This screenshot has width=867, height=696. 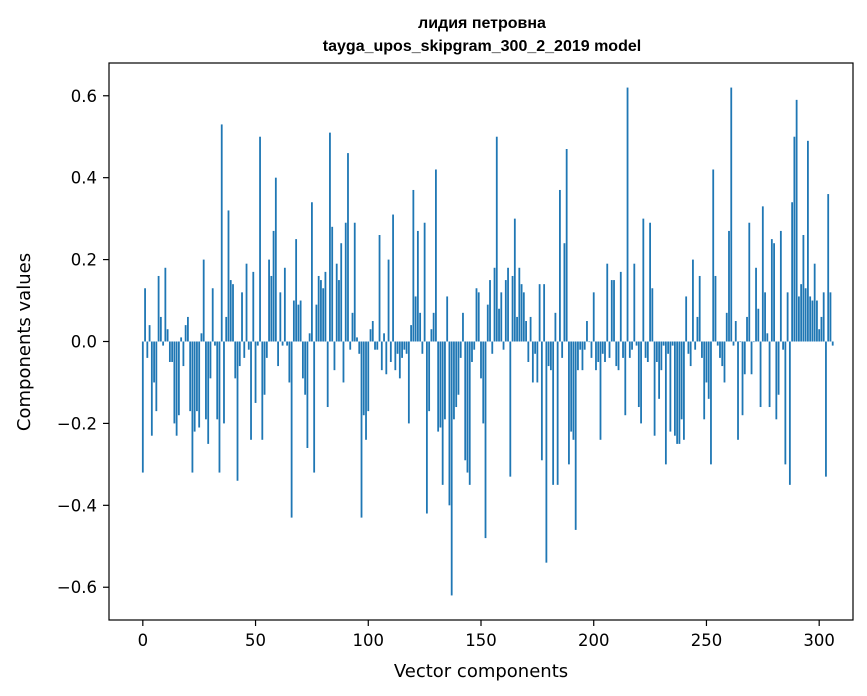 What do you see at coordinates (143, 640) in the screenshot?
I see `x-tick-label: 0` at bounding box center [143, 640].